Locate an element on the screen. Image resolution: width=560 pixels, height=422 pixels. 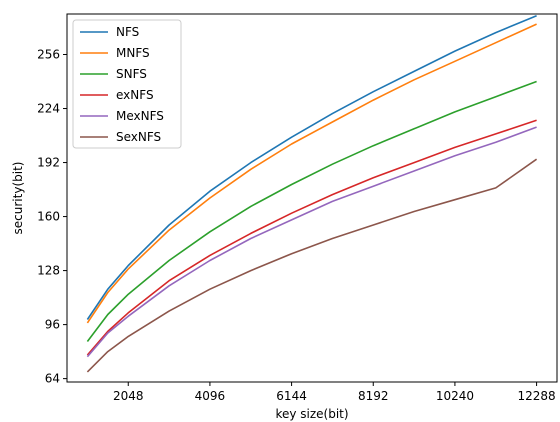
legend-label-mexnfs: MexNFS is located at coordinates (140, 116).